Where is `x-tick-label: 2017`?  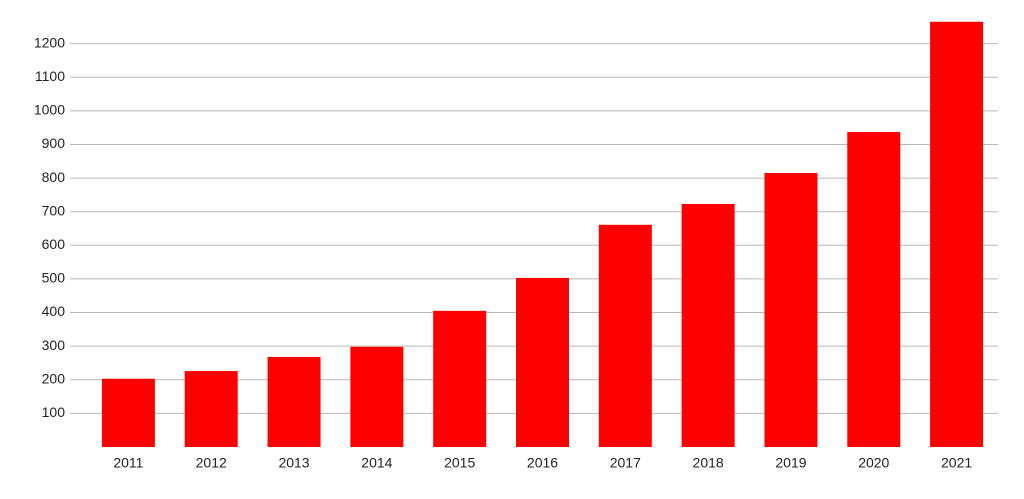 x-tick-label: 2017 is located at coordinates (625, 463).